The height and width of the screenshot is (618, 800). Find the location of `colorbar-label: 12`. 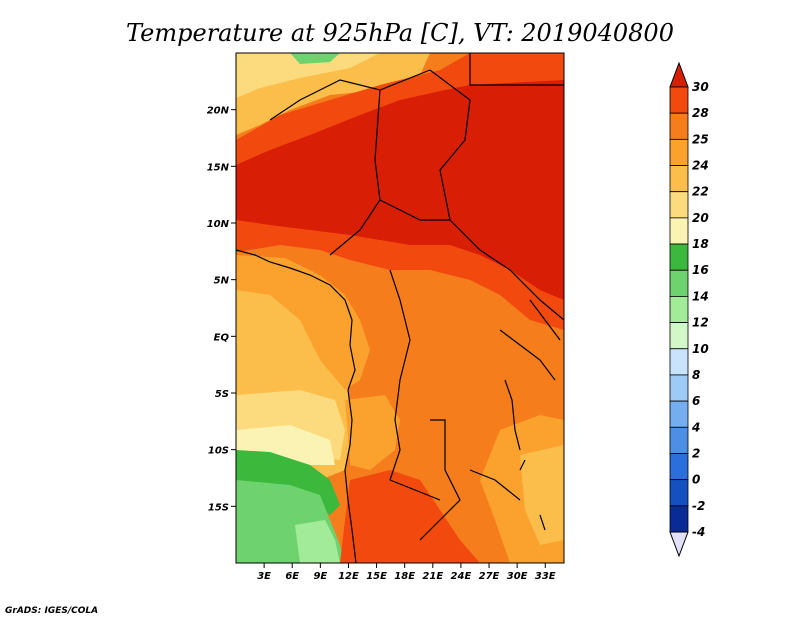

colorbar-label: 12 is located at coordinates (700, 323).